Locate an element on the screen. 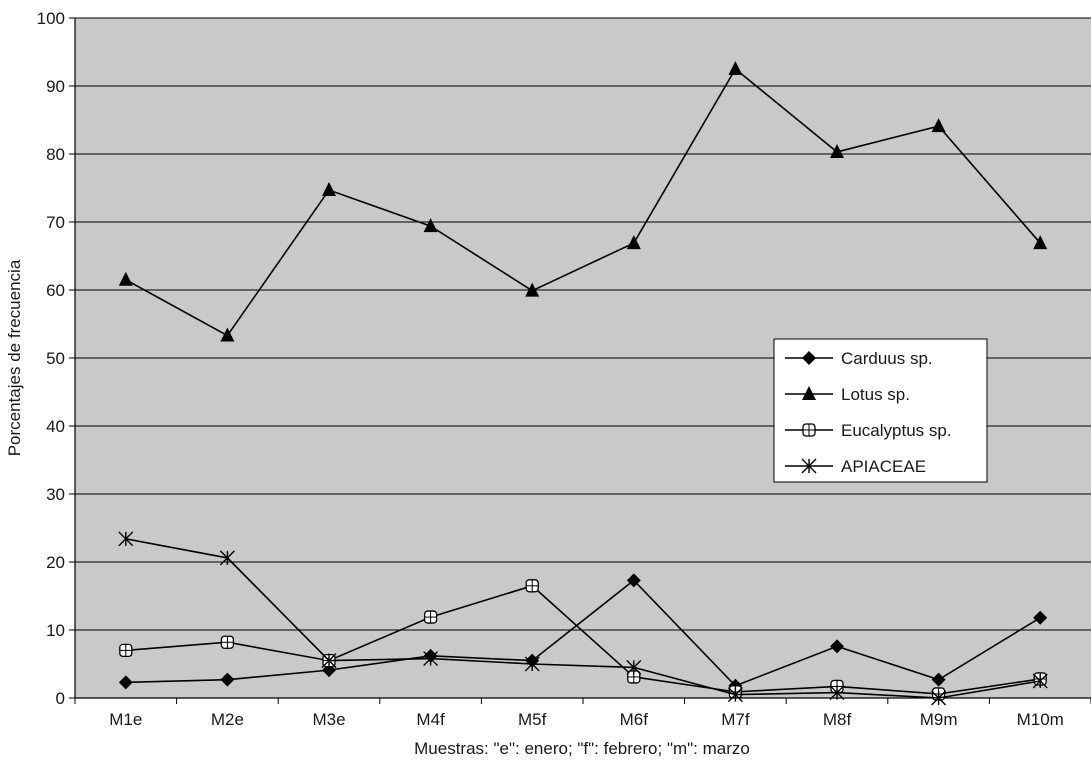  legend-item: Lotus sp. is located at coordinates (847, 394).